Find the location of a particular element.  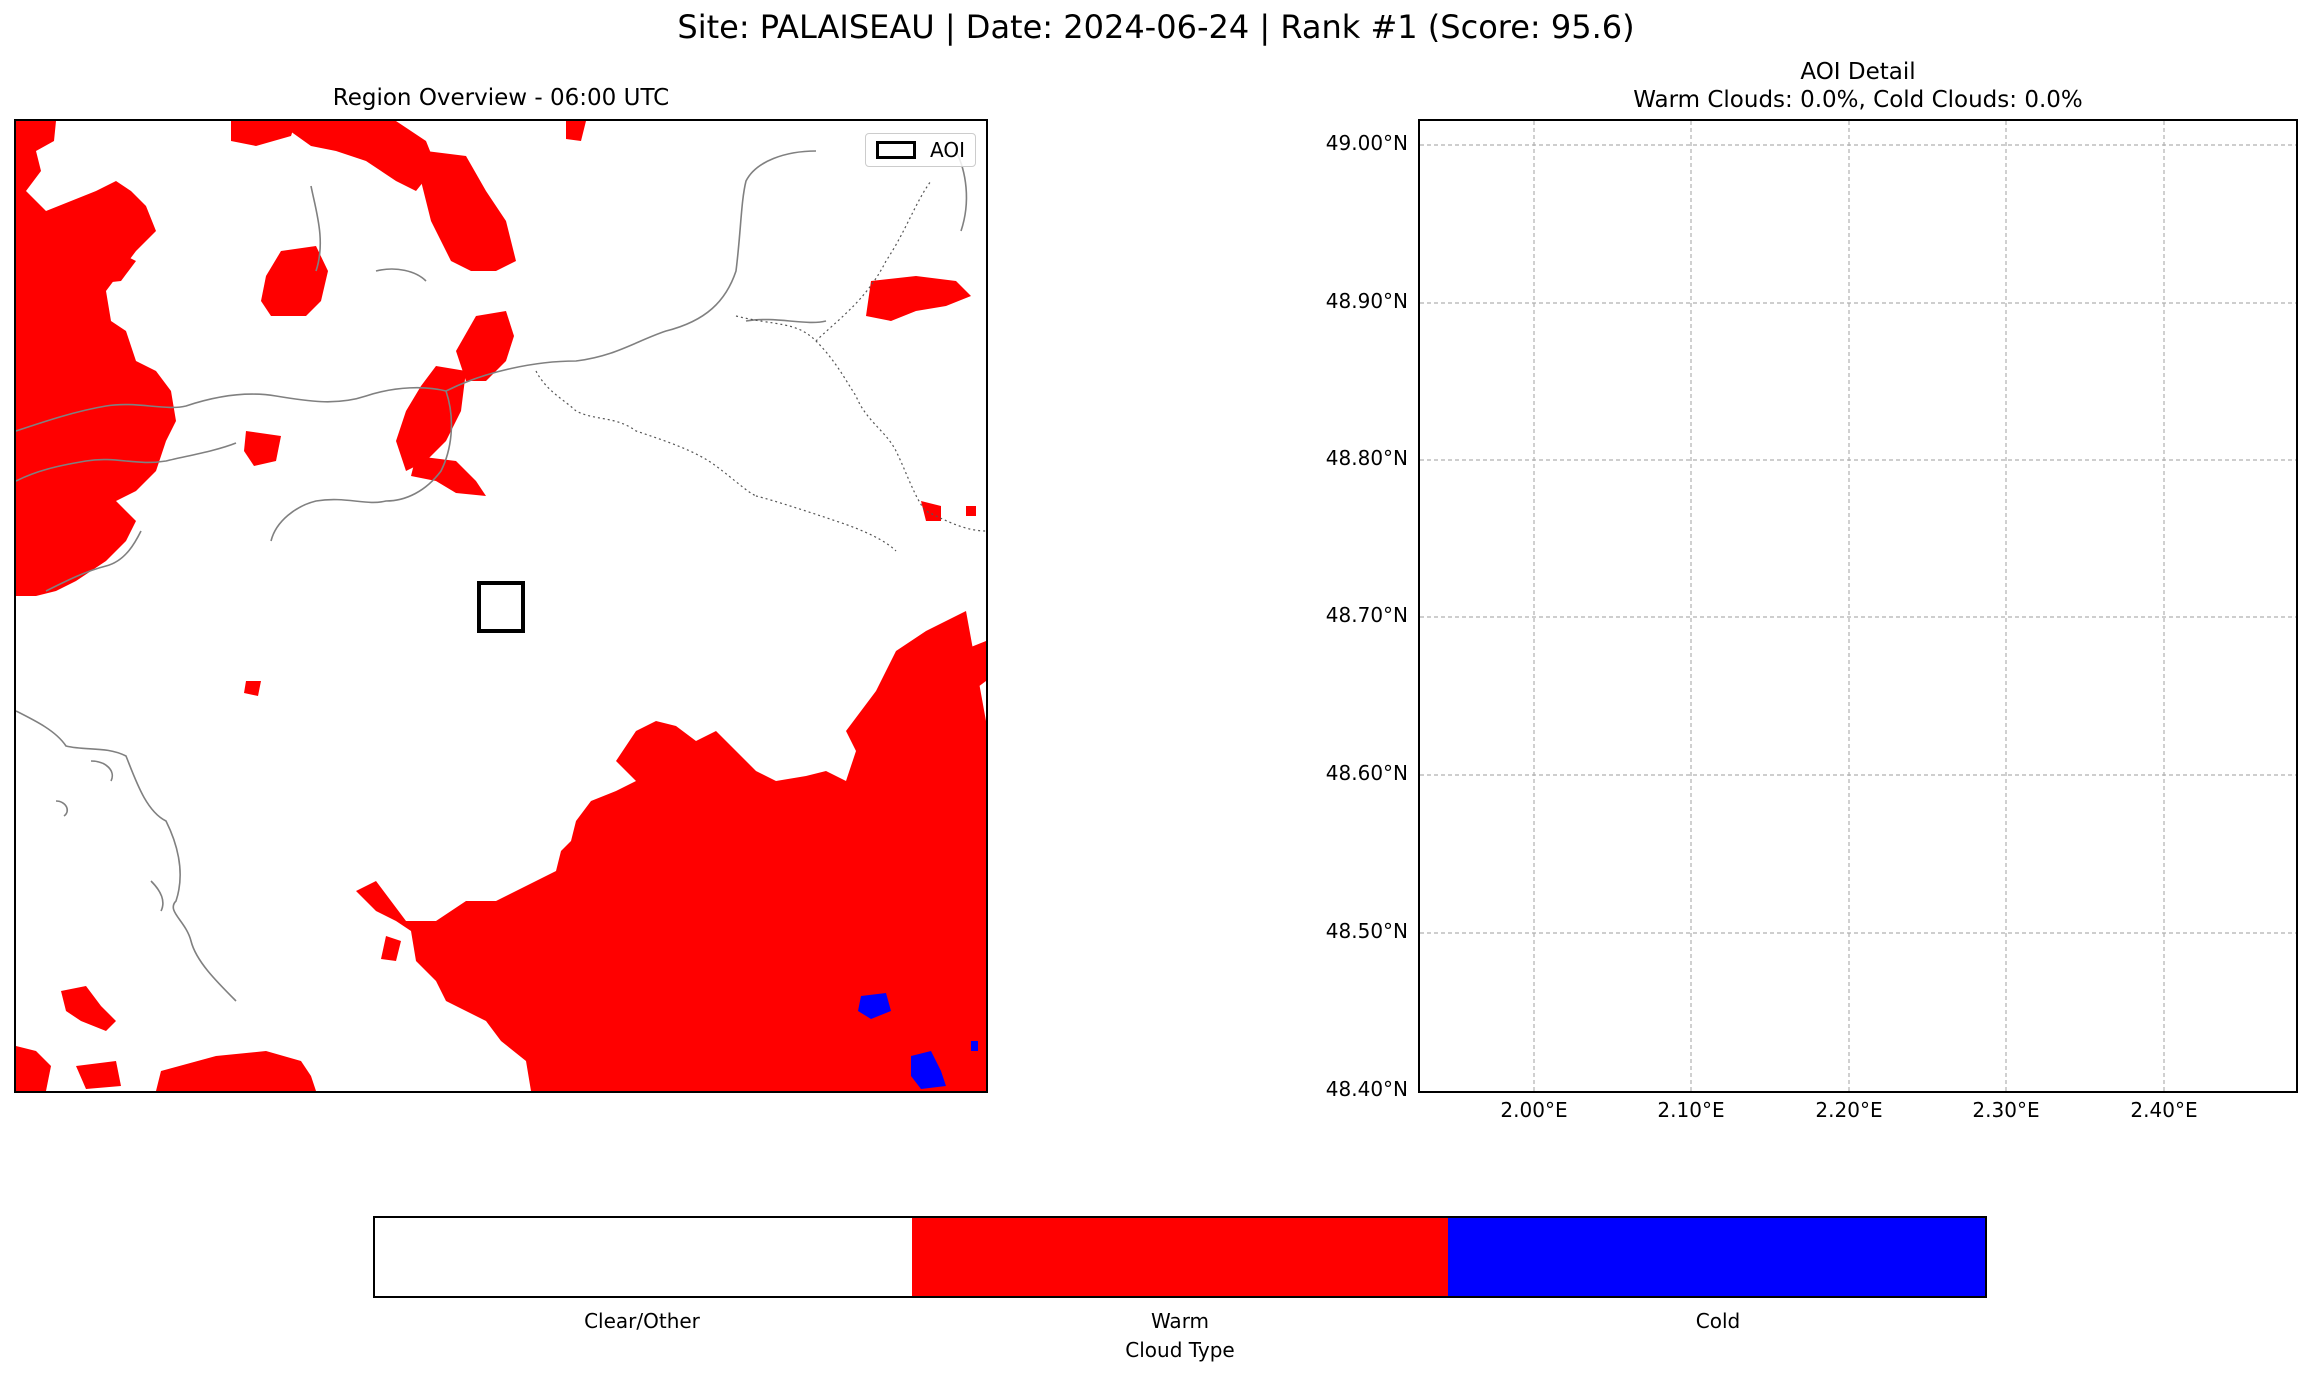

colorbar is located at coordinates (1180, 1257).